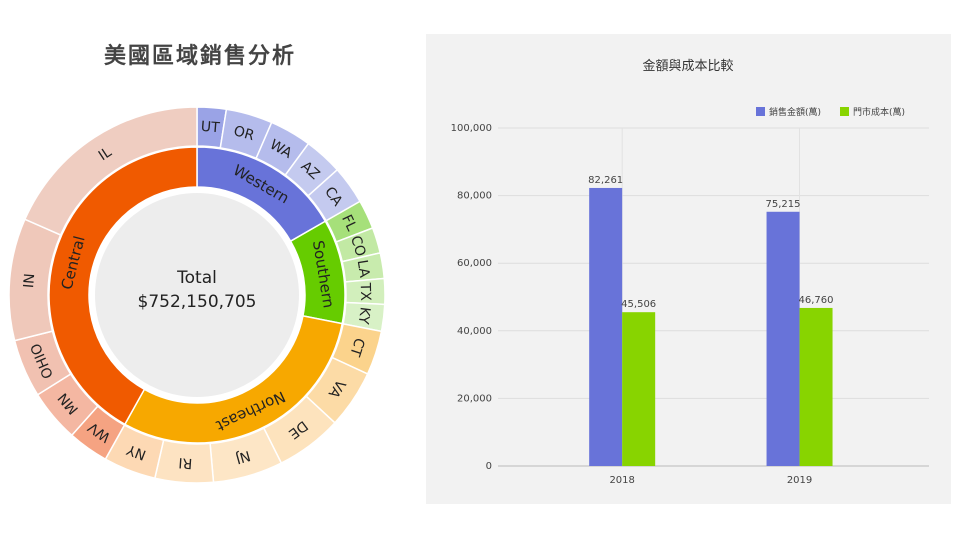 The height and width of the screenshot is (540, 960). I want to click on y-tick-label: 80,000, so click(474, 196).